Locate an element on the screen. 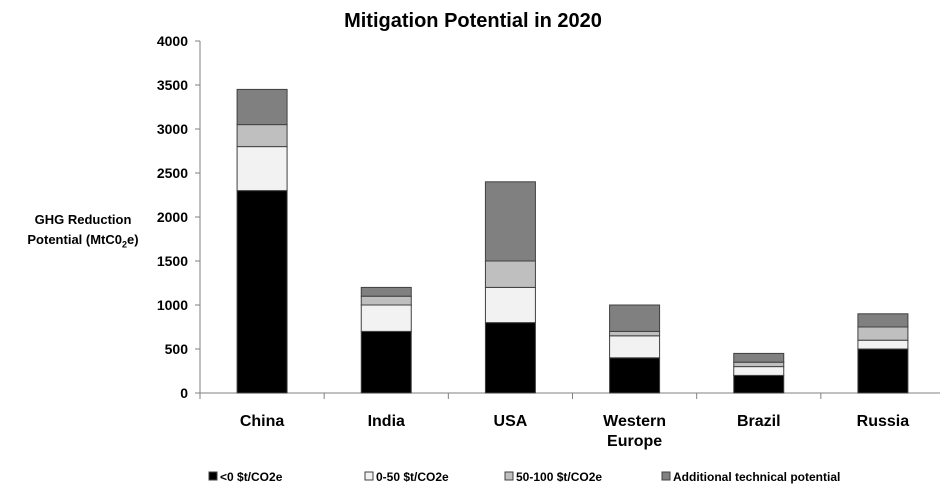 The width and height of the screenshot is (940, 487). y-tick-label: 2500 is located at coordinates (172, 173).